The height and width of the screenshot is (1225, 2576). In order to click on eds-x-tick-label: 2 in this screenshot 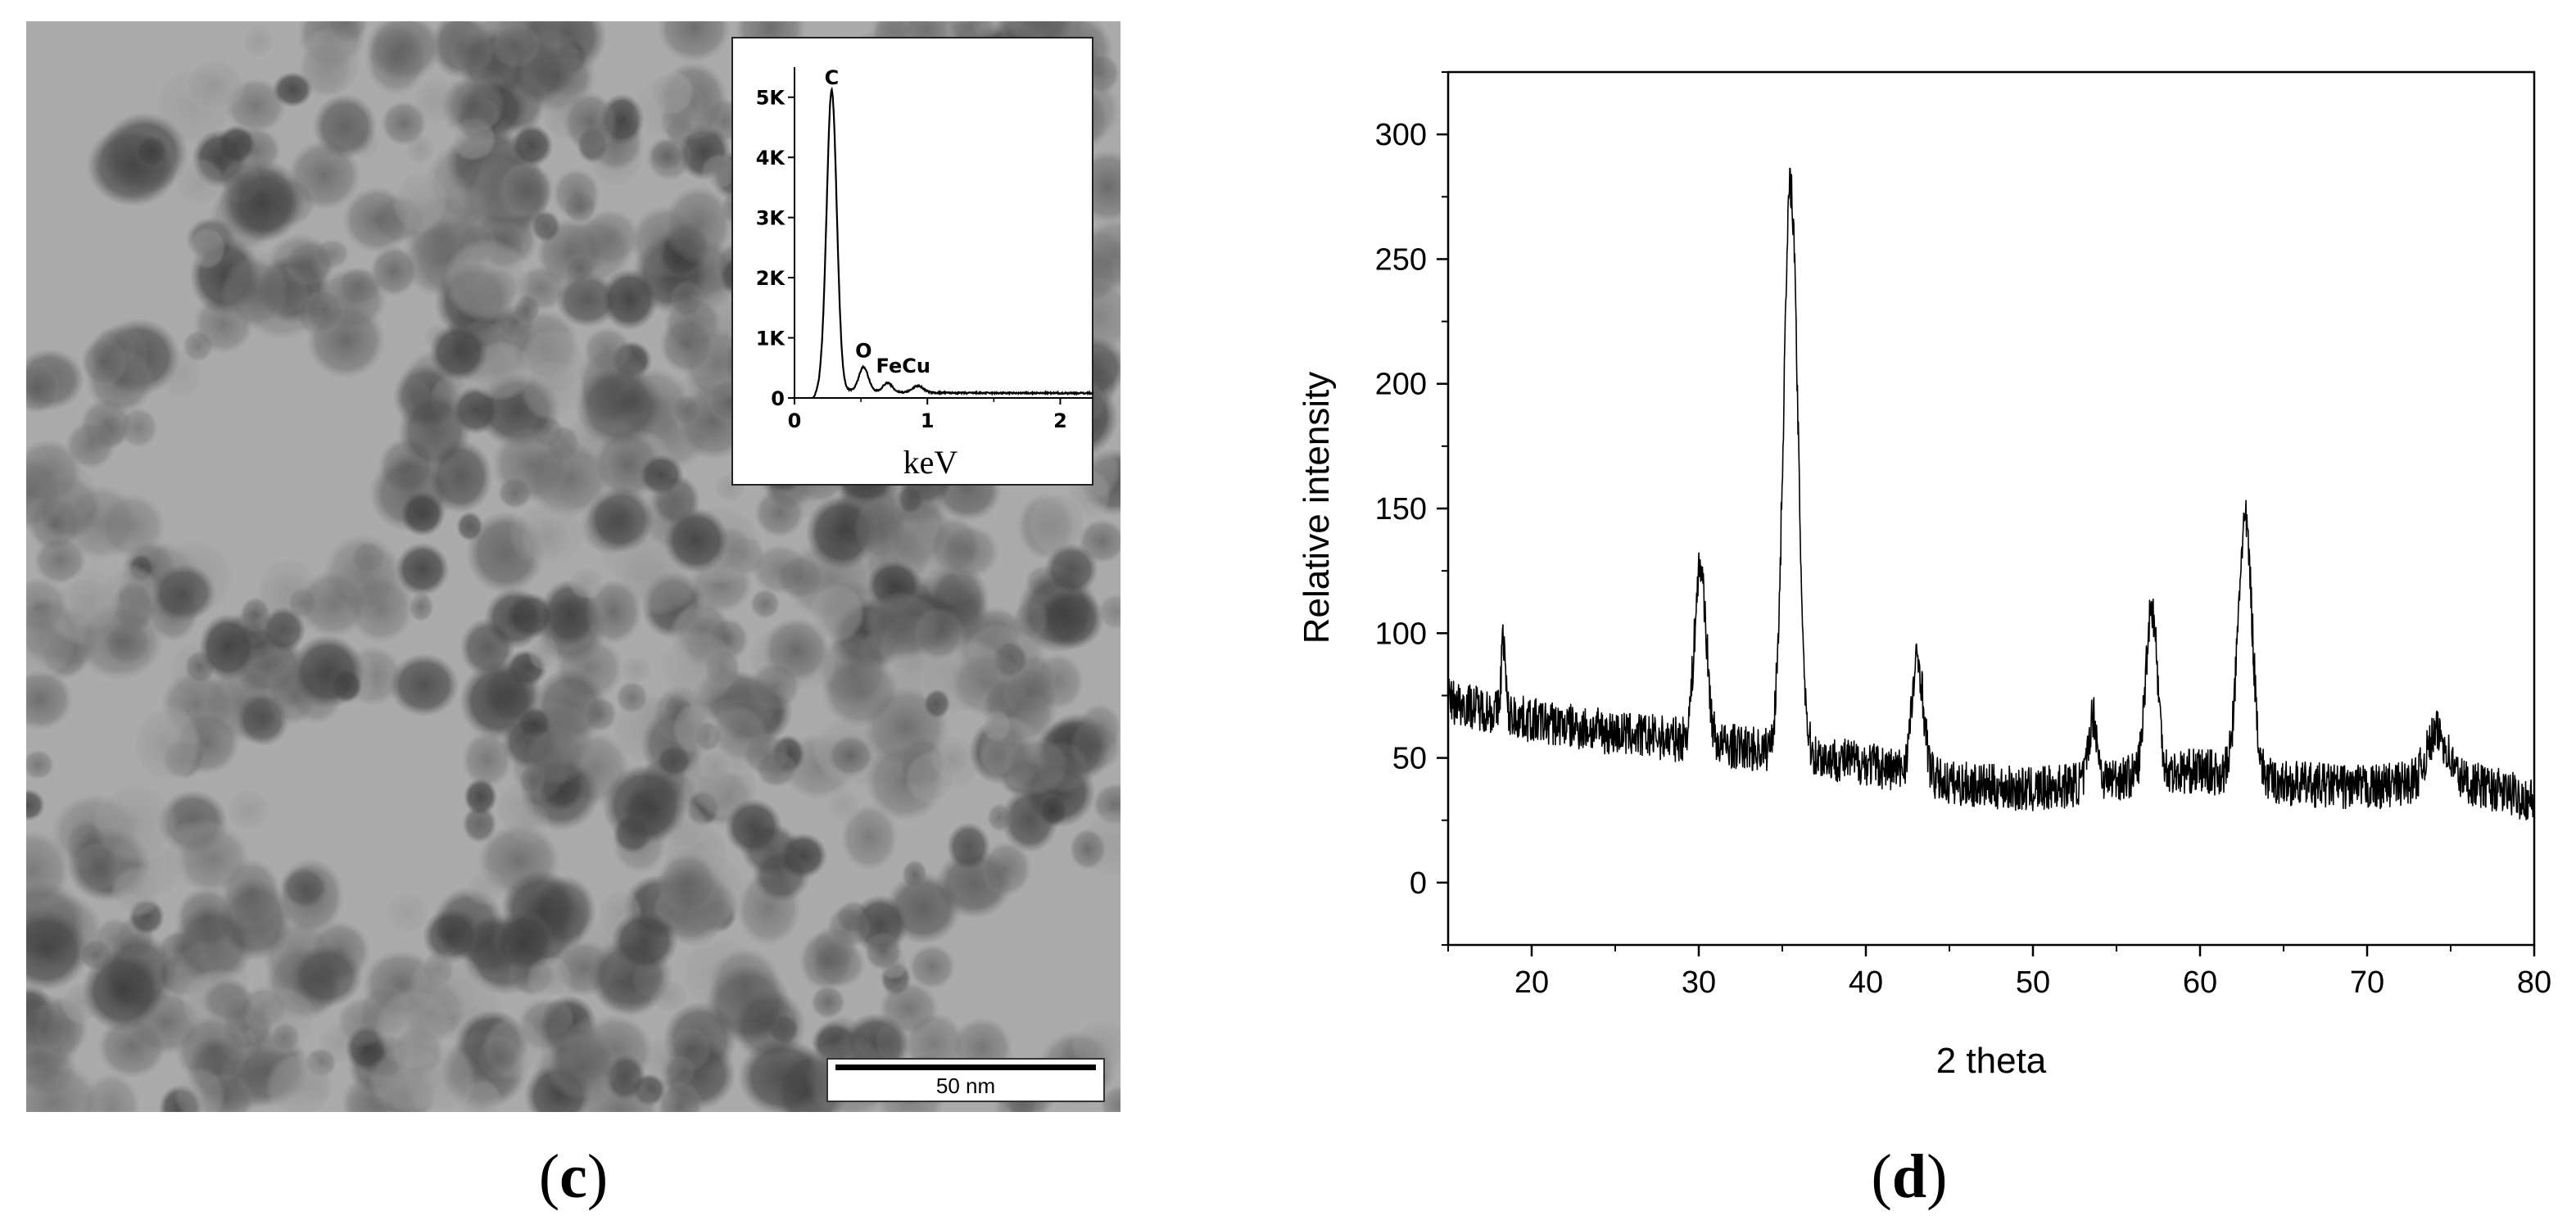, I will do `click(1060, 420)`.